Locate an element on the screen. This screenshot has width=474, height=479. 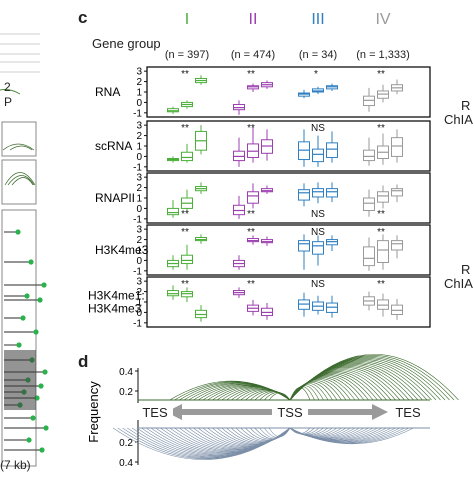
sig-label-III: * is located at coordinates (316, 74).